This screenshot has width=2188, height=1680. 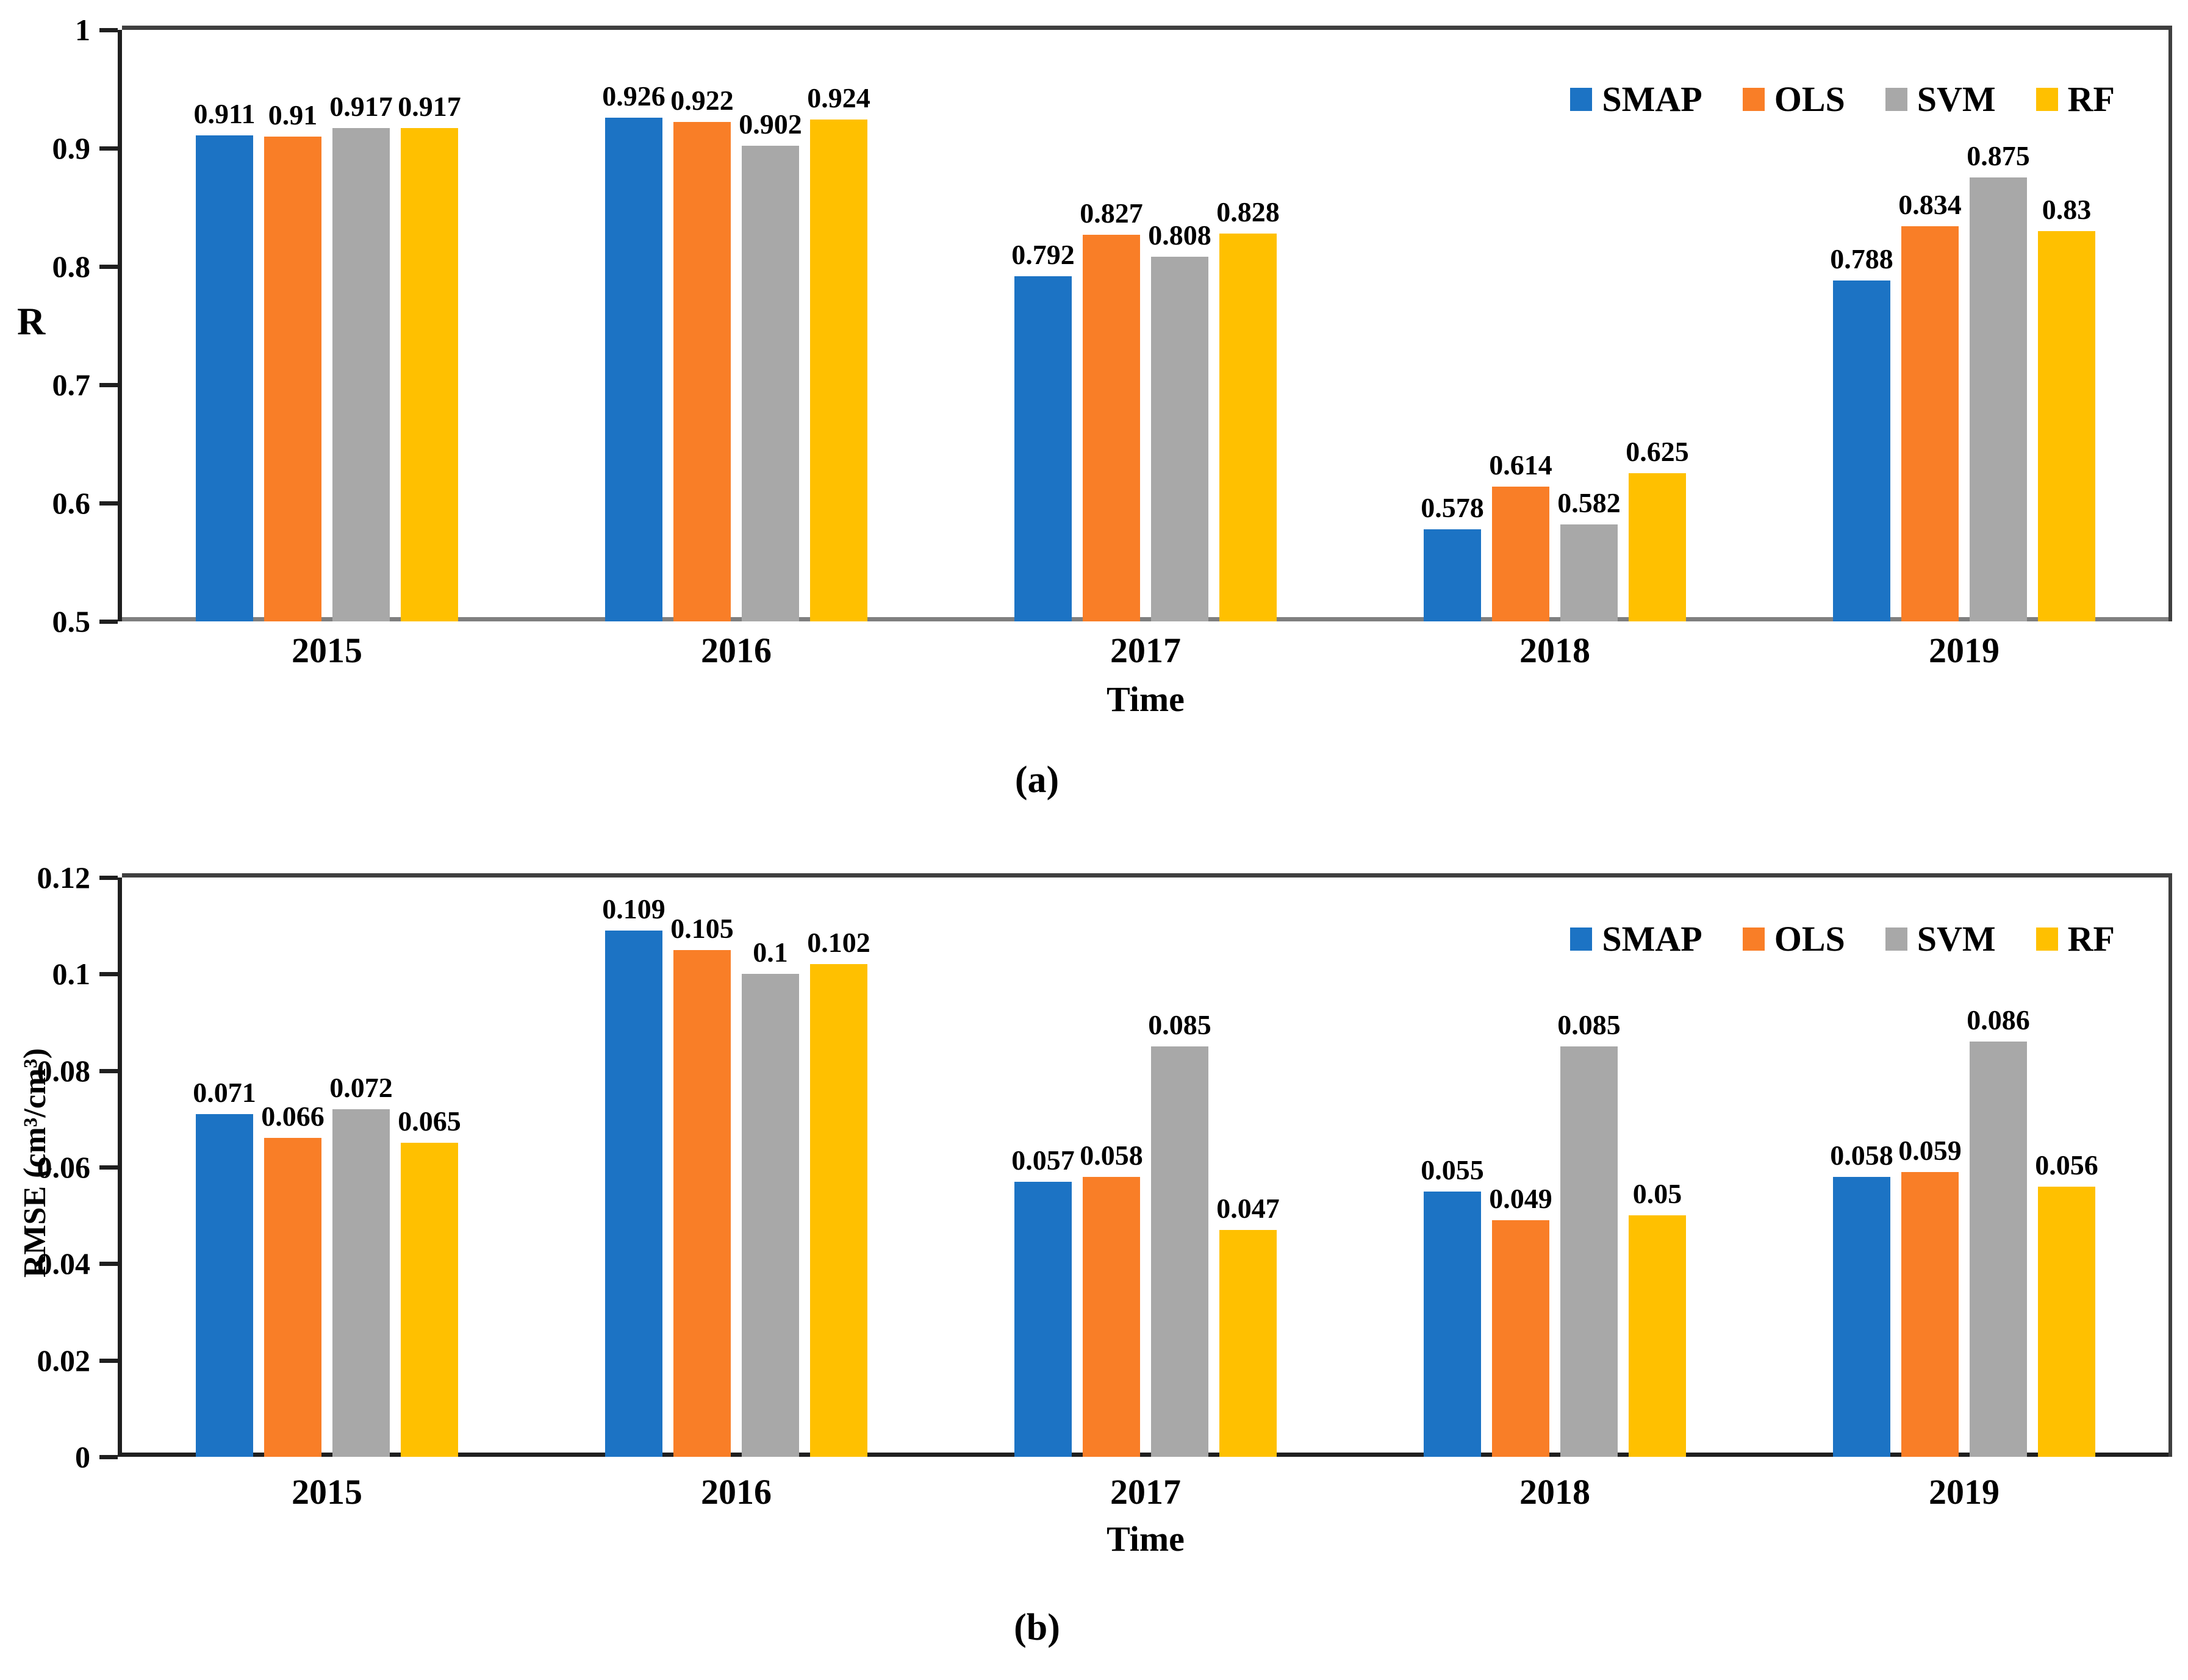 What do you see at coordinates (1111, 1155) in the screenshot?
I see `bar-value-label: 0.058` at bounding box center [1111, 1155].